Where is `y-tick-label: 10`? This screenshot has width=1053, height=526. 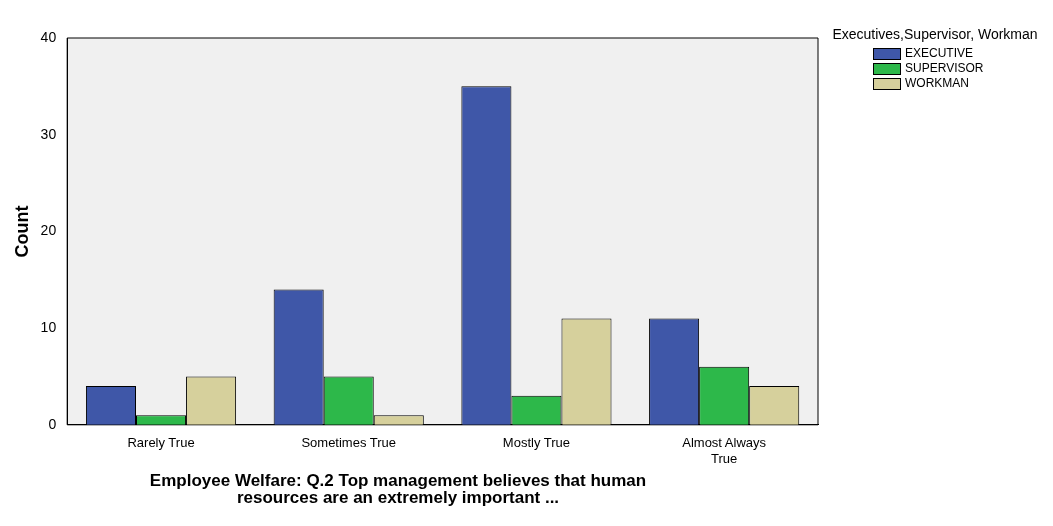 y-tick-label: 10 is located at coordinates (48, 326).